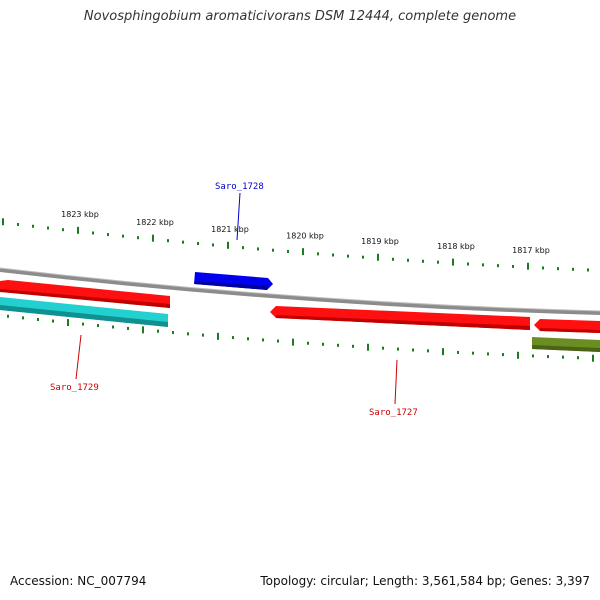  What do you see at coordinates (531, 250) in the screenshot?
I see `kbp-tick-label: 1817 kbp` at bounding box center [531, 250].